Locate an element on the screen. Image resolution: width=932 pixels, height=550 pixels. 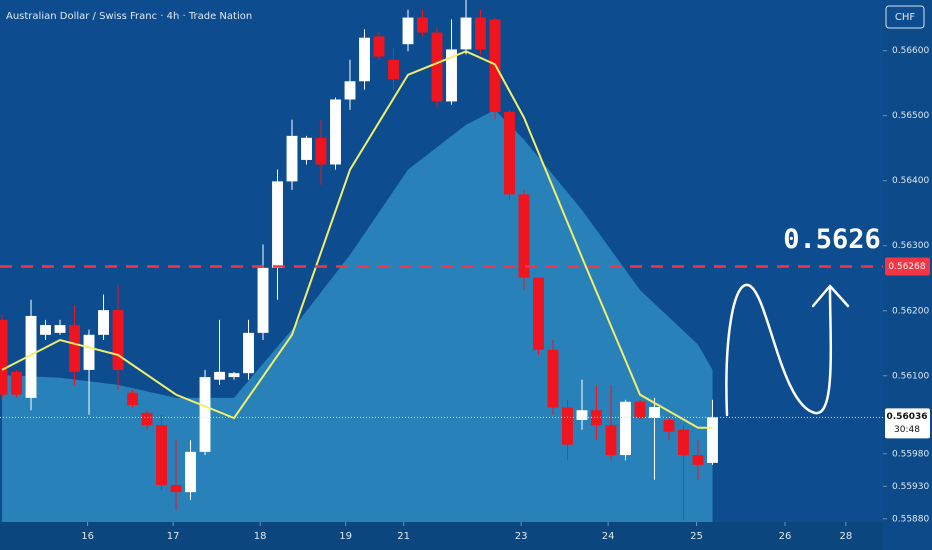
level-label: 0.56268 is located at coordinates (906, 267).